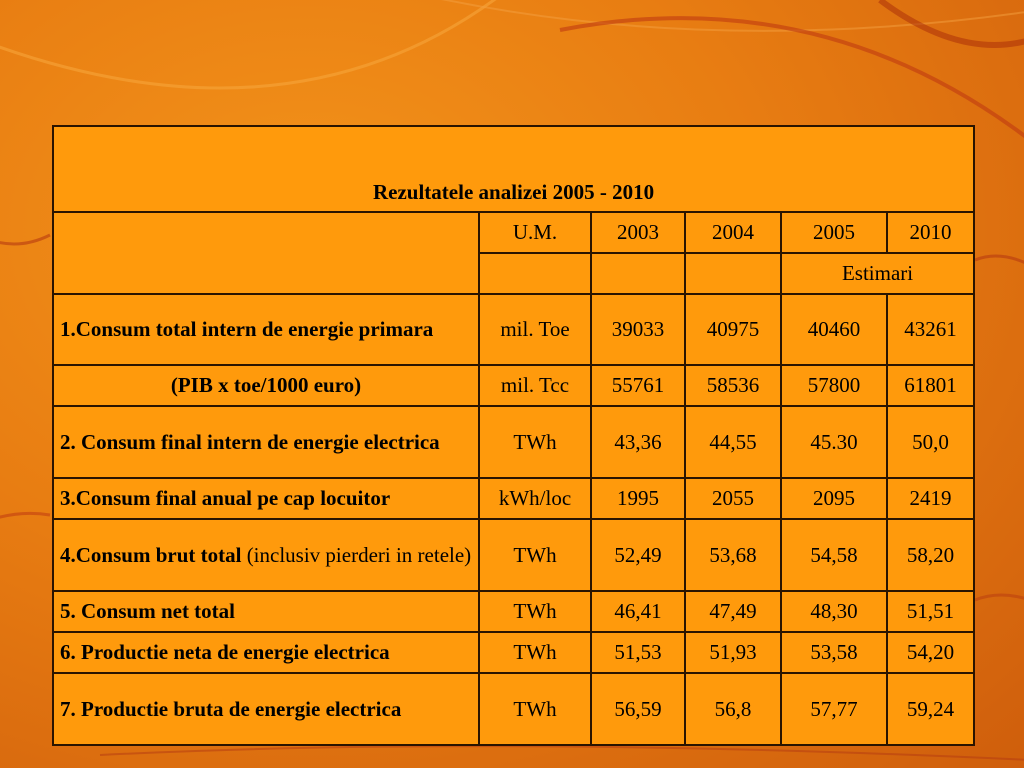 This screenshot has height=768, width=1024. Describe the element at coordinates (834, 709) in the screenshot. I see `row-value: 57,77` at that location.